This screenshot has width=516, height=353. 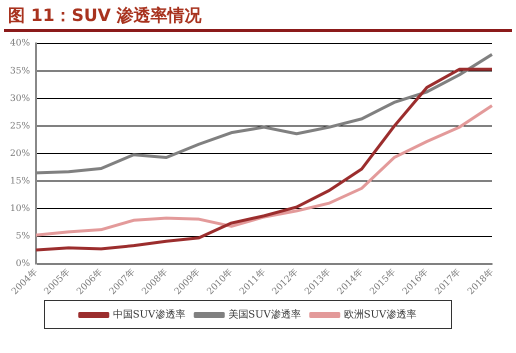 I want to click on y-tick-label: 15%, so click(x=20, y=181).